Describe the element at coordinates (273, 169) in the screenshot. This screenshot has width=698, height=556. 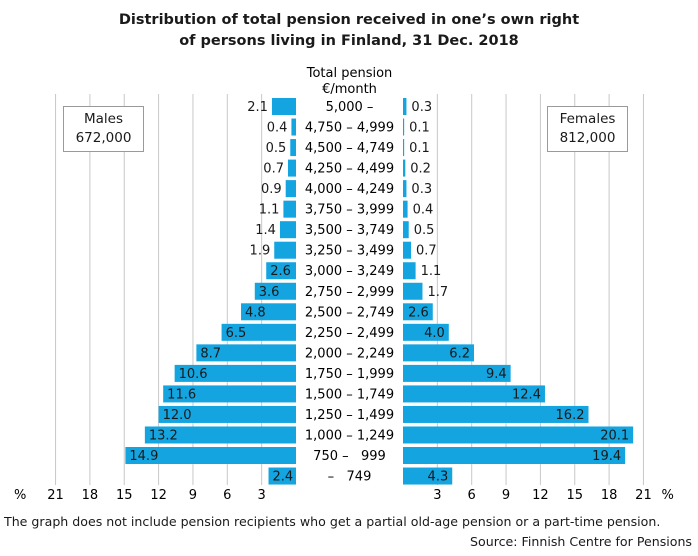
I see `data-label-males: 0.7` at that location.